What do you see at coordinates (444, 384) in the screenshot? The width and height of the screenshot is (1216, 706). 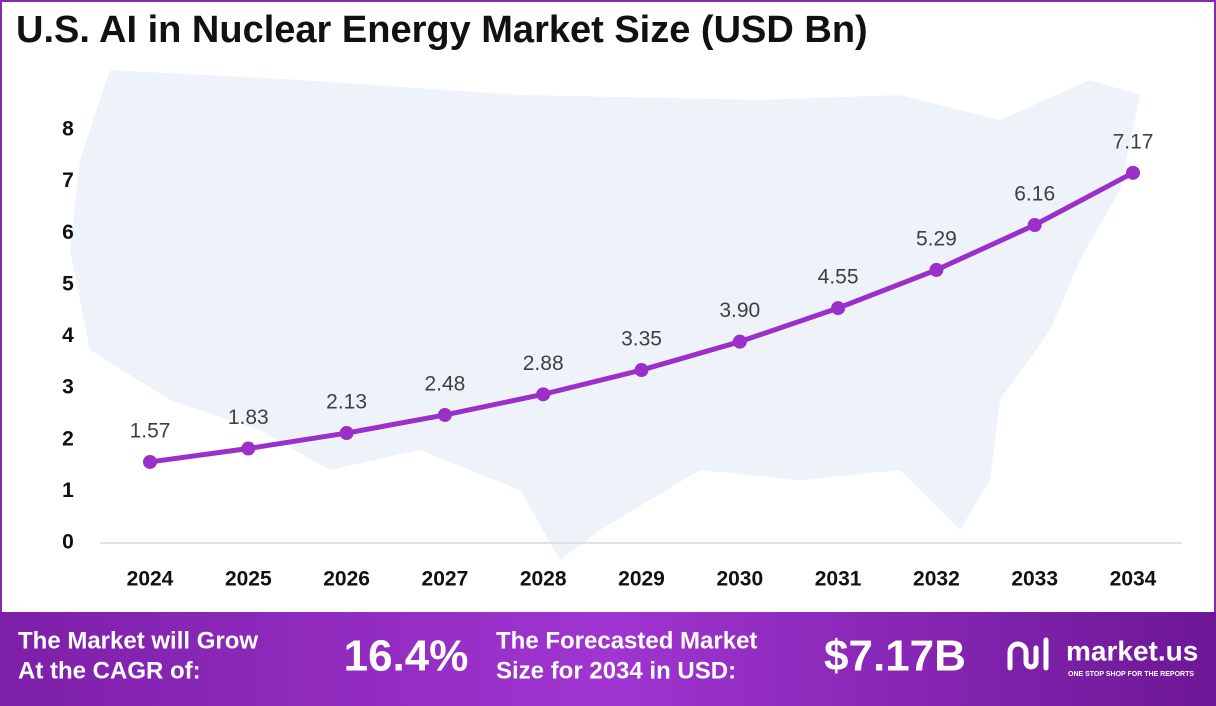 I see `data-label: 2.48` at bounding box center [444, 384].